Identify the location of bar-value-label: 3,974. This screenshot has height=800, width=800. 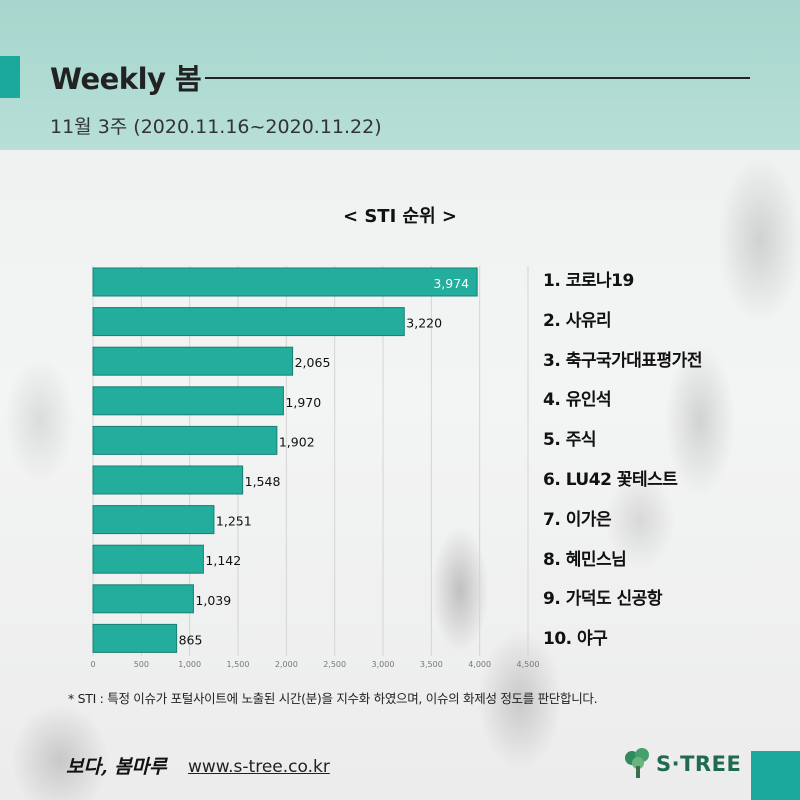
(451, 283).